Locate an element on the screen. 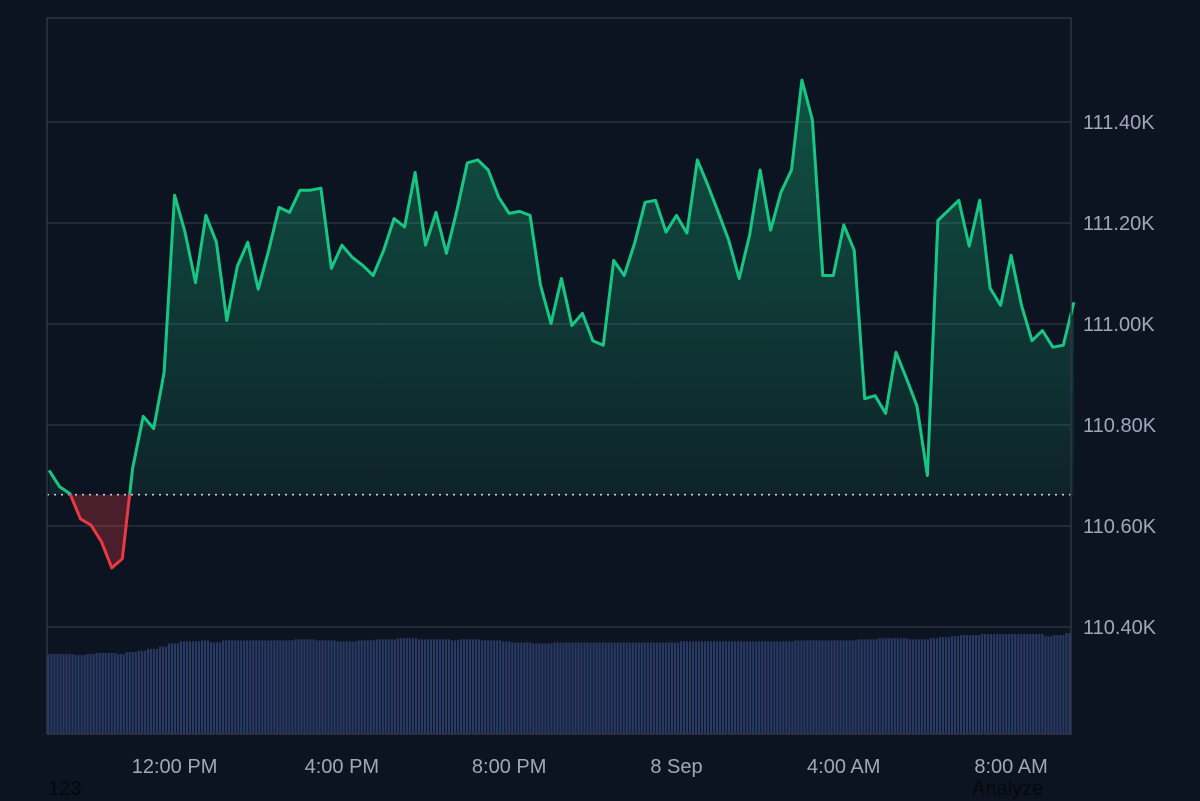  x-tick-label: 8 Sep is located at coordinates (676, 767).